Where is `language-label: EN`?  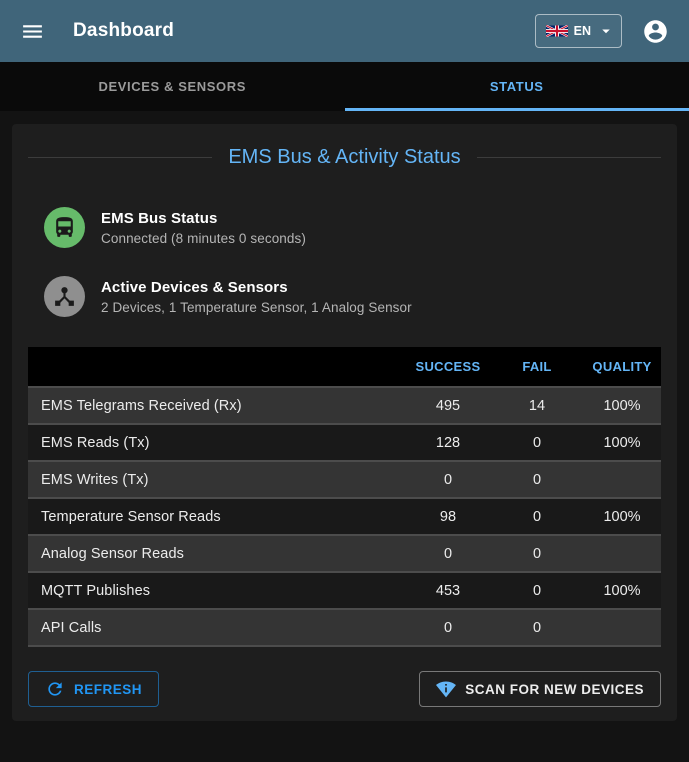 language-label: EN is located at coordinates (582, 31).